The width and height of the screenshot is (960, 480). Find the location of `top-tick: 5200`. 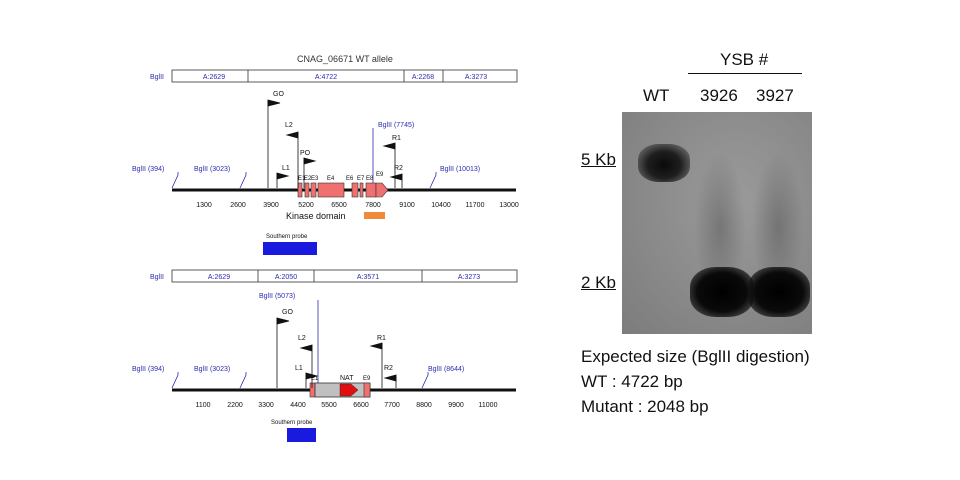

top-tick: 5200 is located at coordinates (306, 205).